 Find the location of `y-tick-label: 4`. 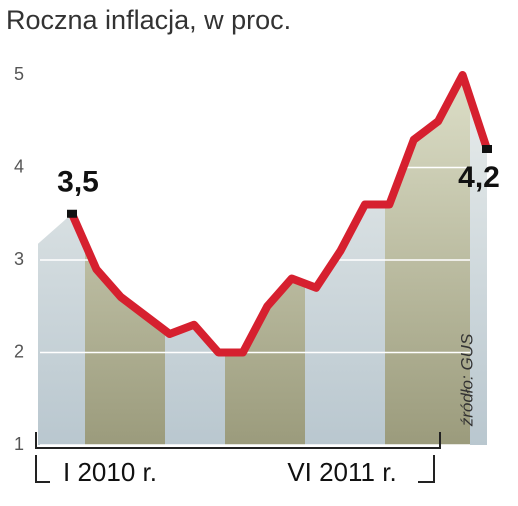

y-tick-label: 4 is located at coordinates (19, 166).